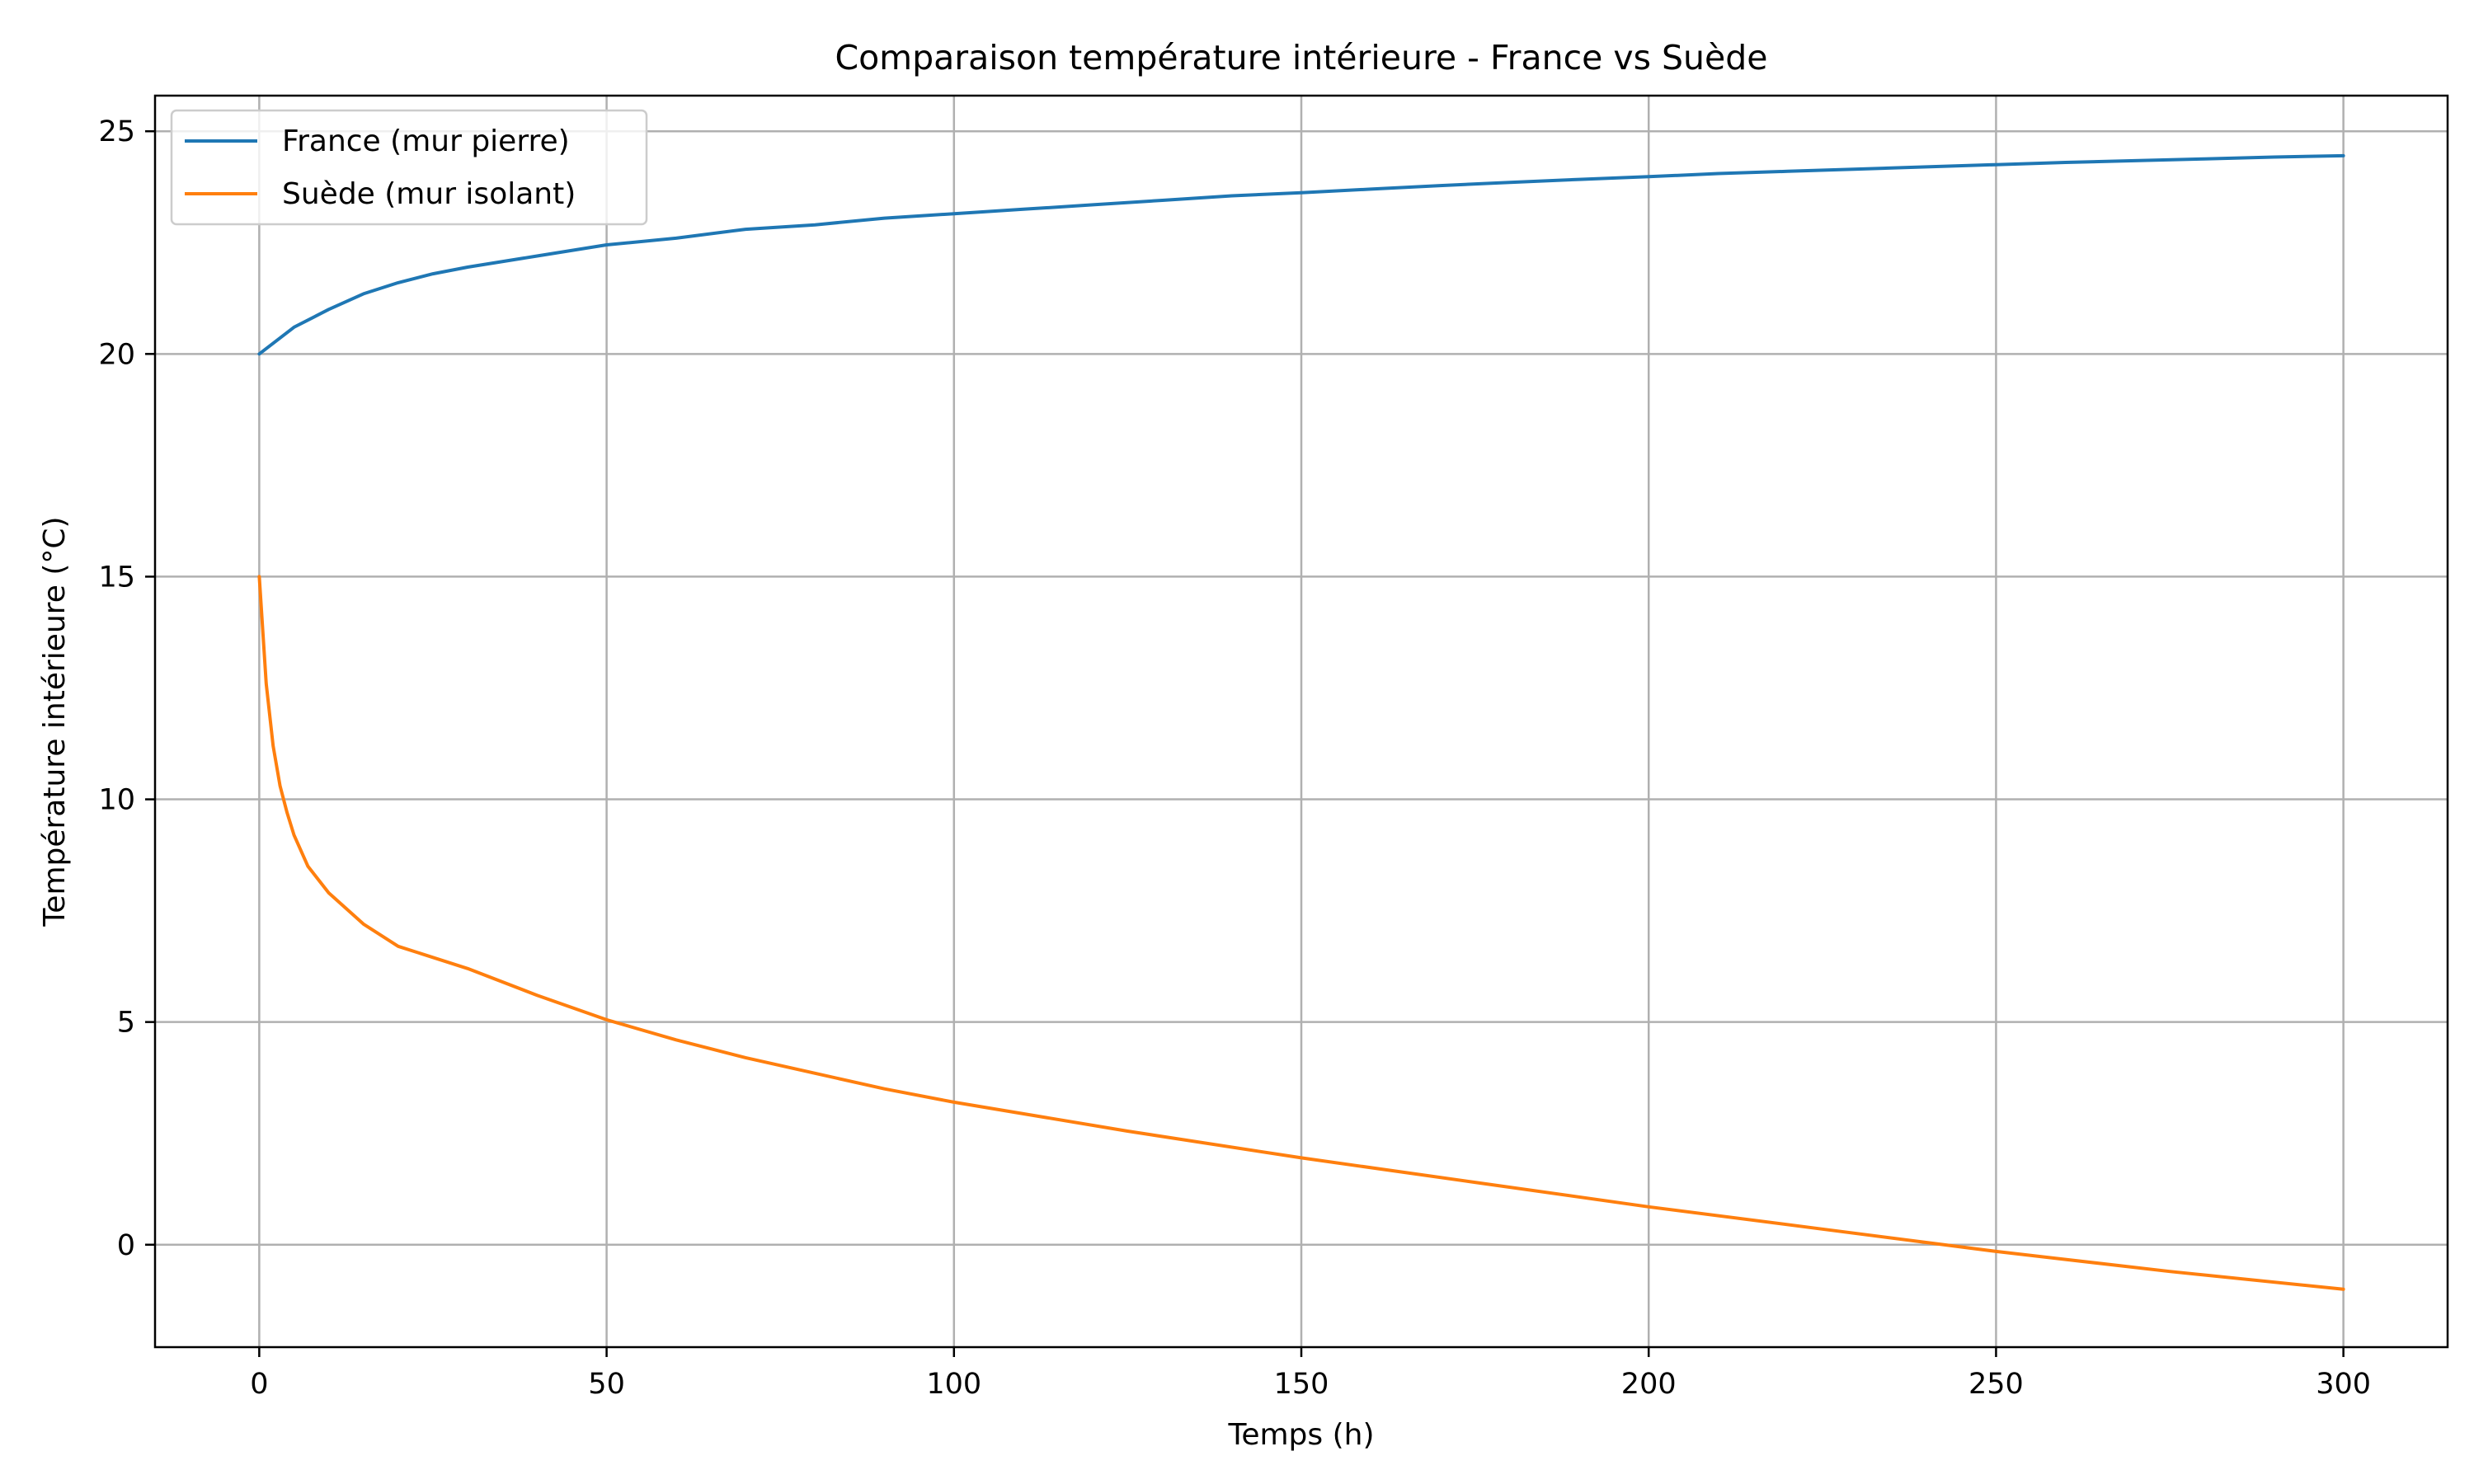 Image resolution: width=2474 pixels, height=1484 pixels. I want to click on x-tick-label: 50, so click(606, 1384).